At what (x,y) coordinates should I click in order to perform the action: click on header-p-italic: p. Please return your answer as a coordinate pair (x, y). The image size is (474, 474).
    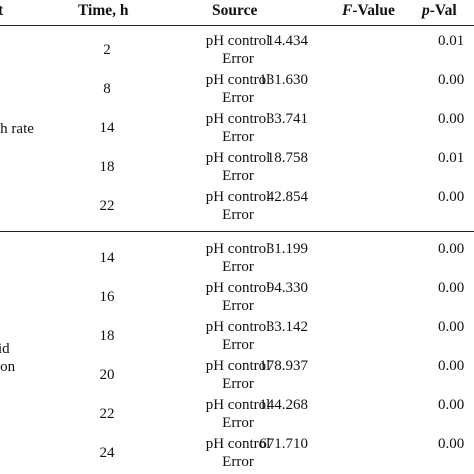
    Looking at the image, I should click on (426, 10).